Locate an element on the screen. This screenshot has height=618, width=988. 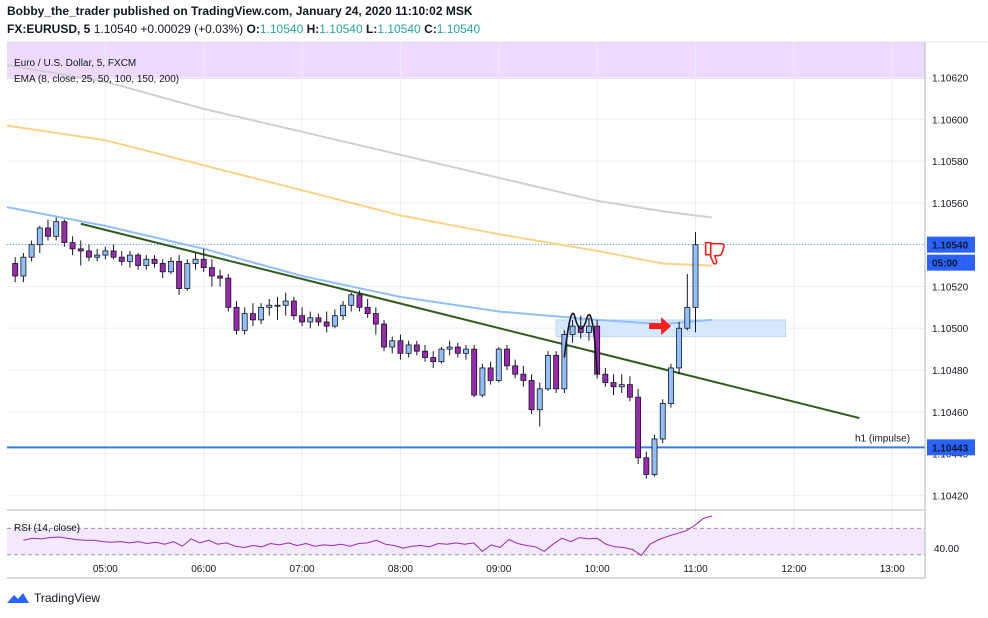
rsi-line is located at coordinates (368, 536).